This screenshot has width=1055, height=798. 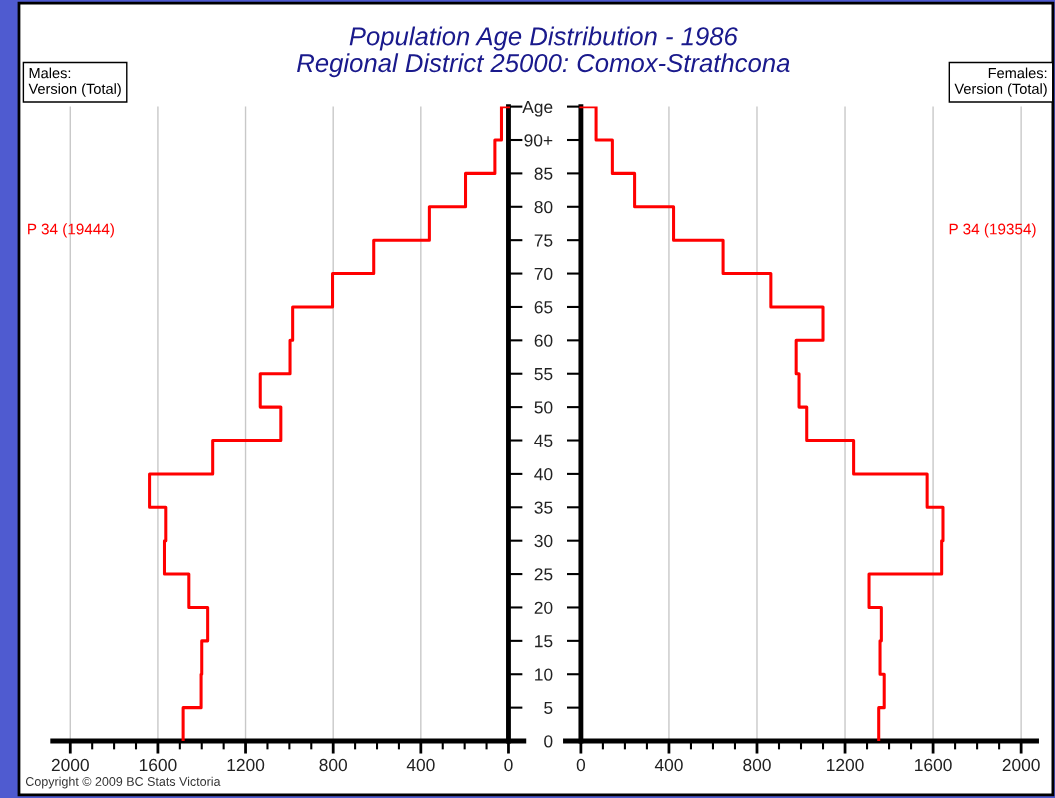 What do you see at coordinates (537, 108) in the screenshot?
I see `y-tick-label: Age` at bounding box center [537, 108].